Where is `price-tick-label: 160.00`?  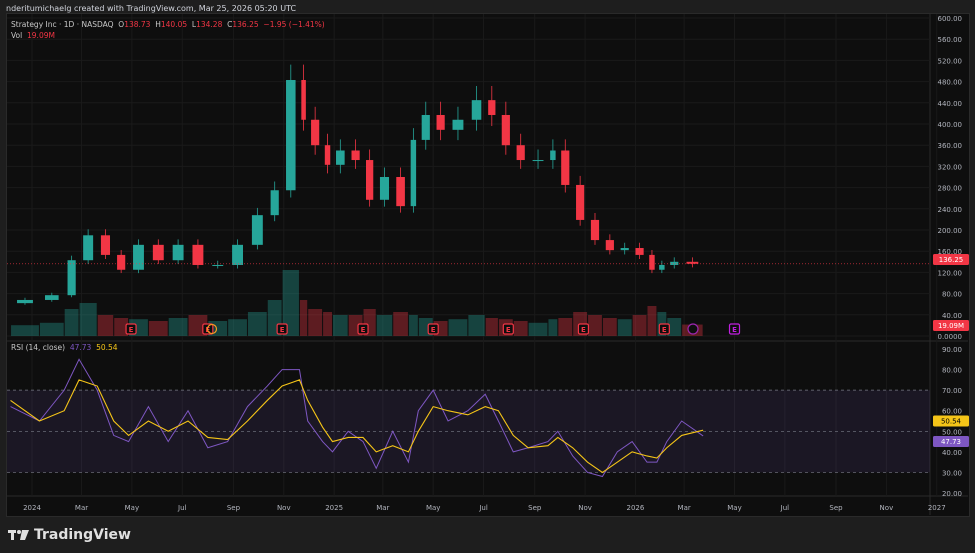 price-tick-label: 160.00 is located at coordinates (950, 252).